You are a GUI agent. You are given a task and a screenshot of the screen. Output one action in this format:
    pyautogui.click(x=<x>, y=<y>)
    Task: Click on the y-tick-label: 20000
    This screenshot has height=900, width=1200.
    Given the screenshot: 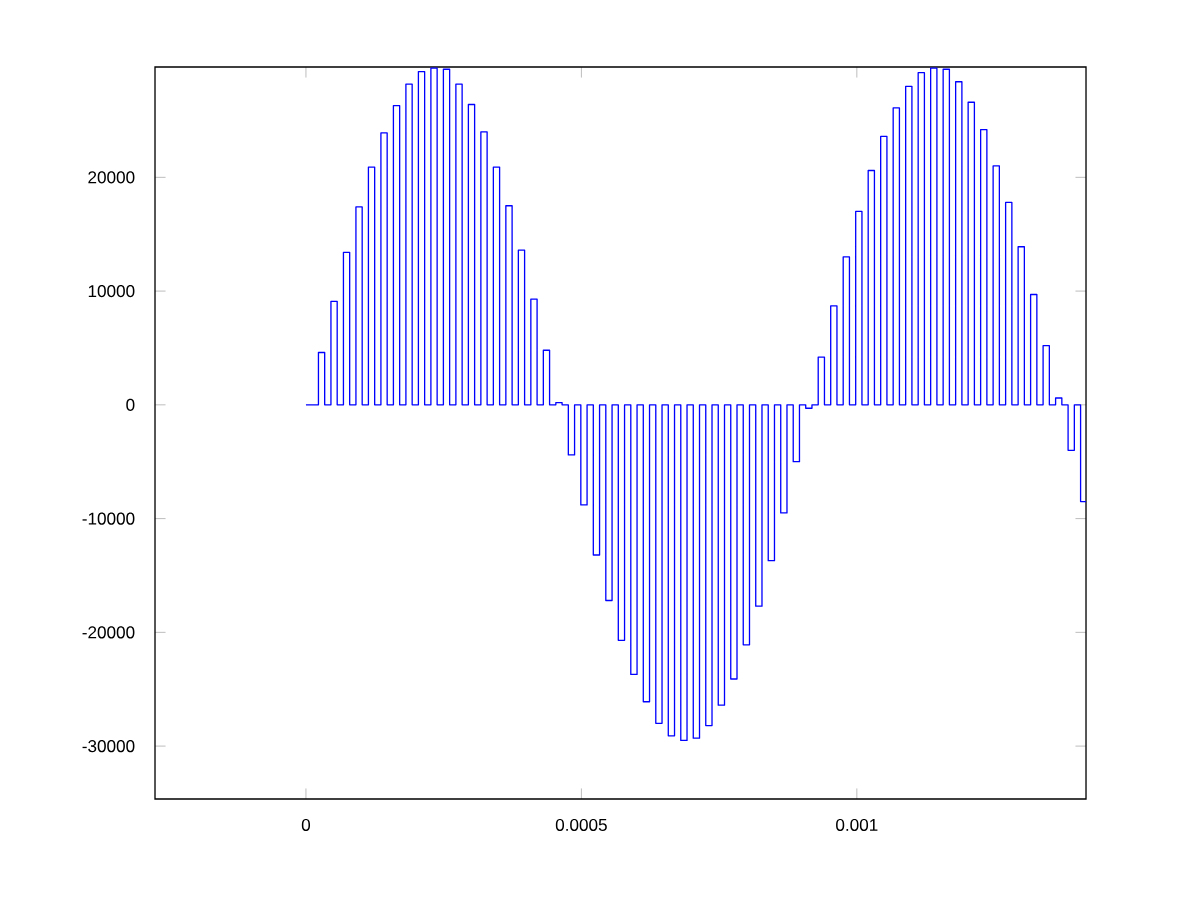 What is the action you would take?
    pyautogui.click(x=111, y=177)
    